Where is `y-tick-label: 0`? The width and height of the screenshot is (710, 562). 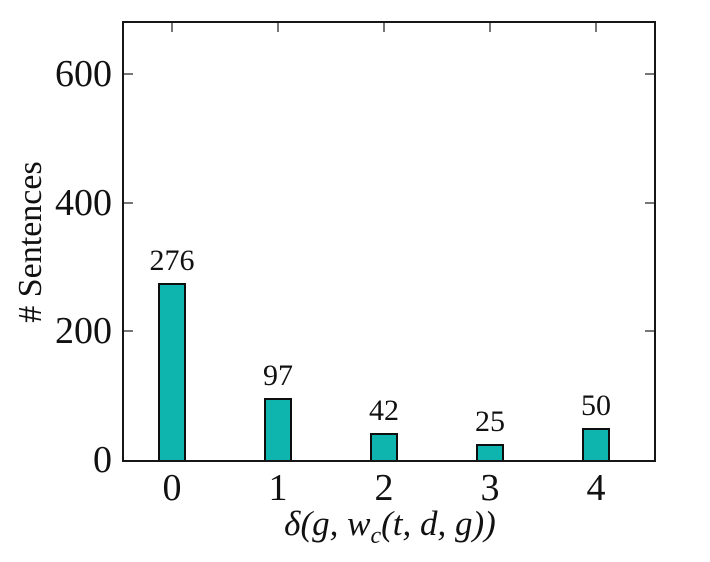 y-tick-label: 0 is located at coordinates (102, 460).